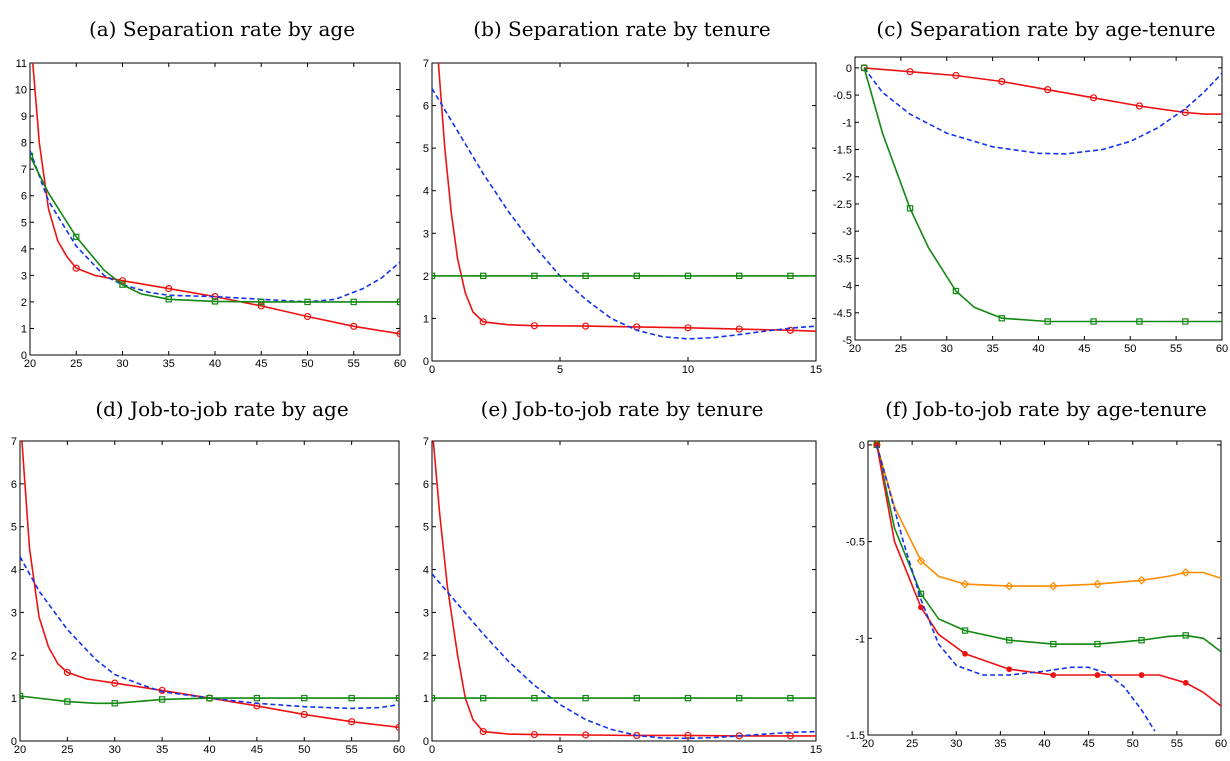 This screenshot has height=761, width=1230. I want to click on x-tick-label: 20, so click(855, 349).